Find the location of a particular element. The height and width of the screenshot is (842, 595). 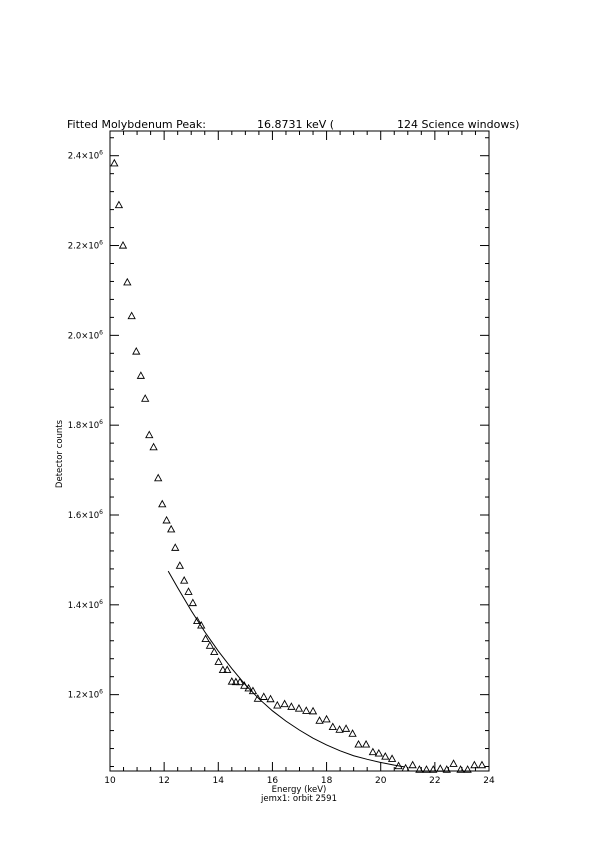

title-energy: 16.8731 keV ( is located at coordinates (296, 124).